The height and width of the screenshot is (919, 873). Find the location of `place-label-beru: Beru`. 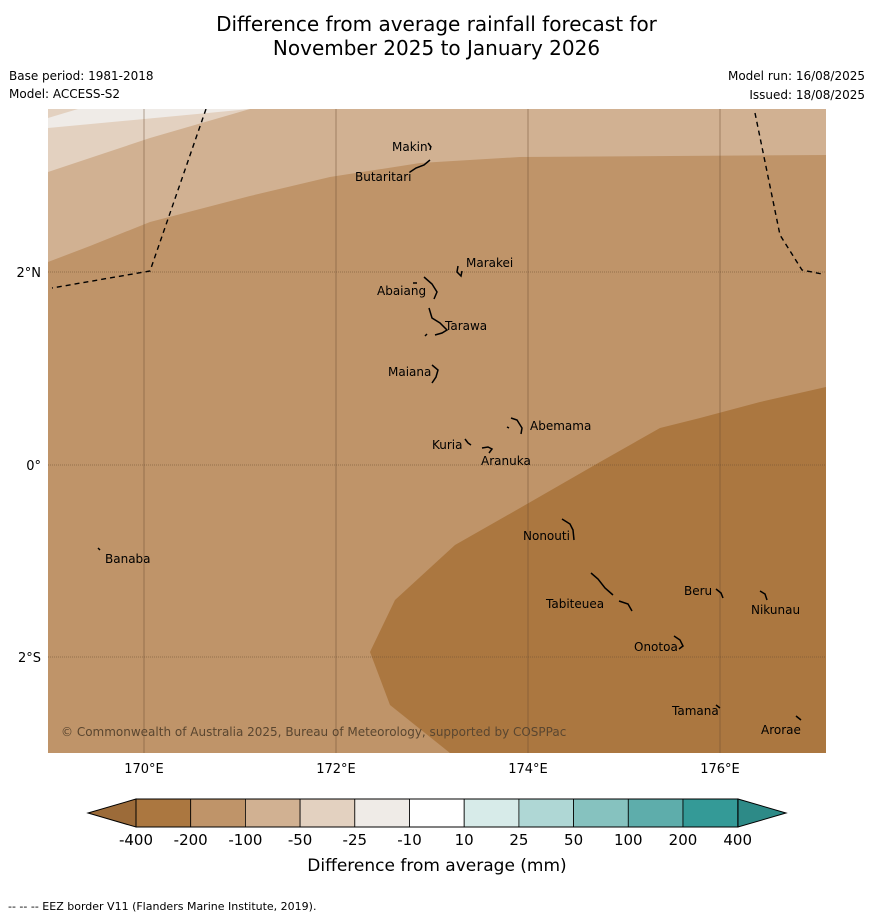

place-label-beru: Beru is located at coordinates (698, 591).